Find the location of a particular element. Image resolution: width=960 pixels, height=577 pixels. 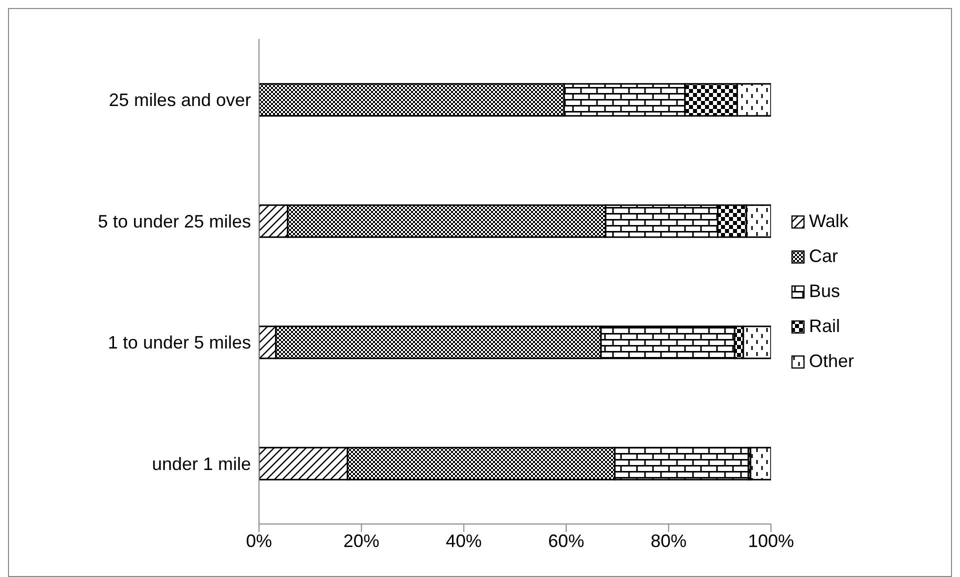

y-tick-label: 1 to under 5 miles is located at coordinates (179, 342).